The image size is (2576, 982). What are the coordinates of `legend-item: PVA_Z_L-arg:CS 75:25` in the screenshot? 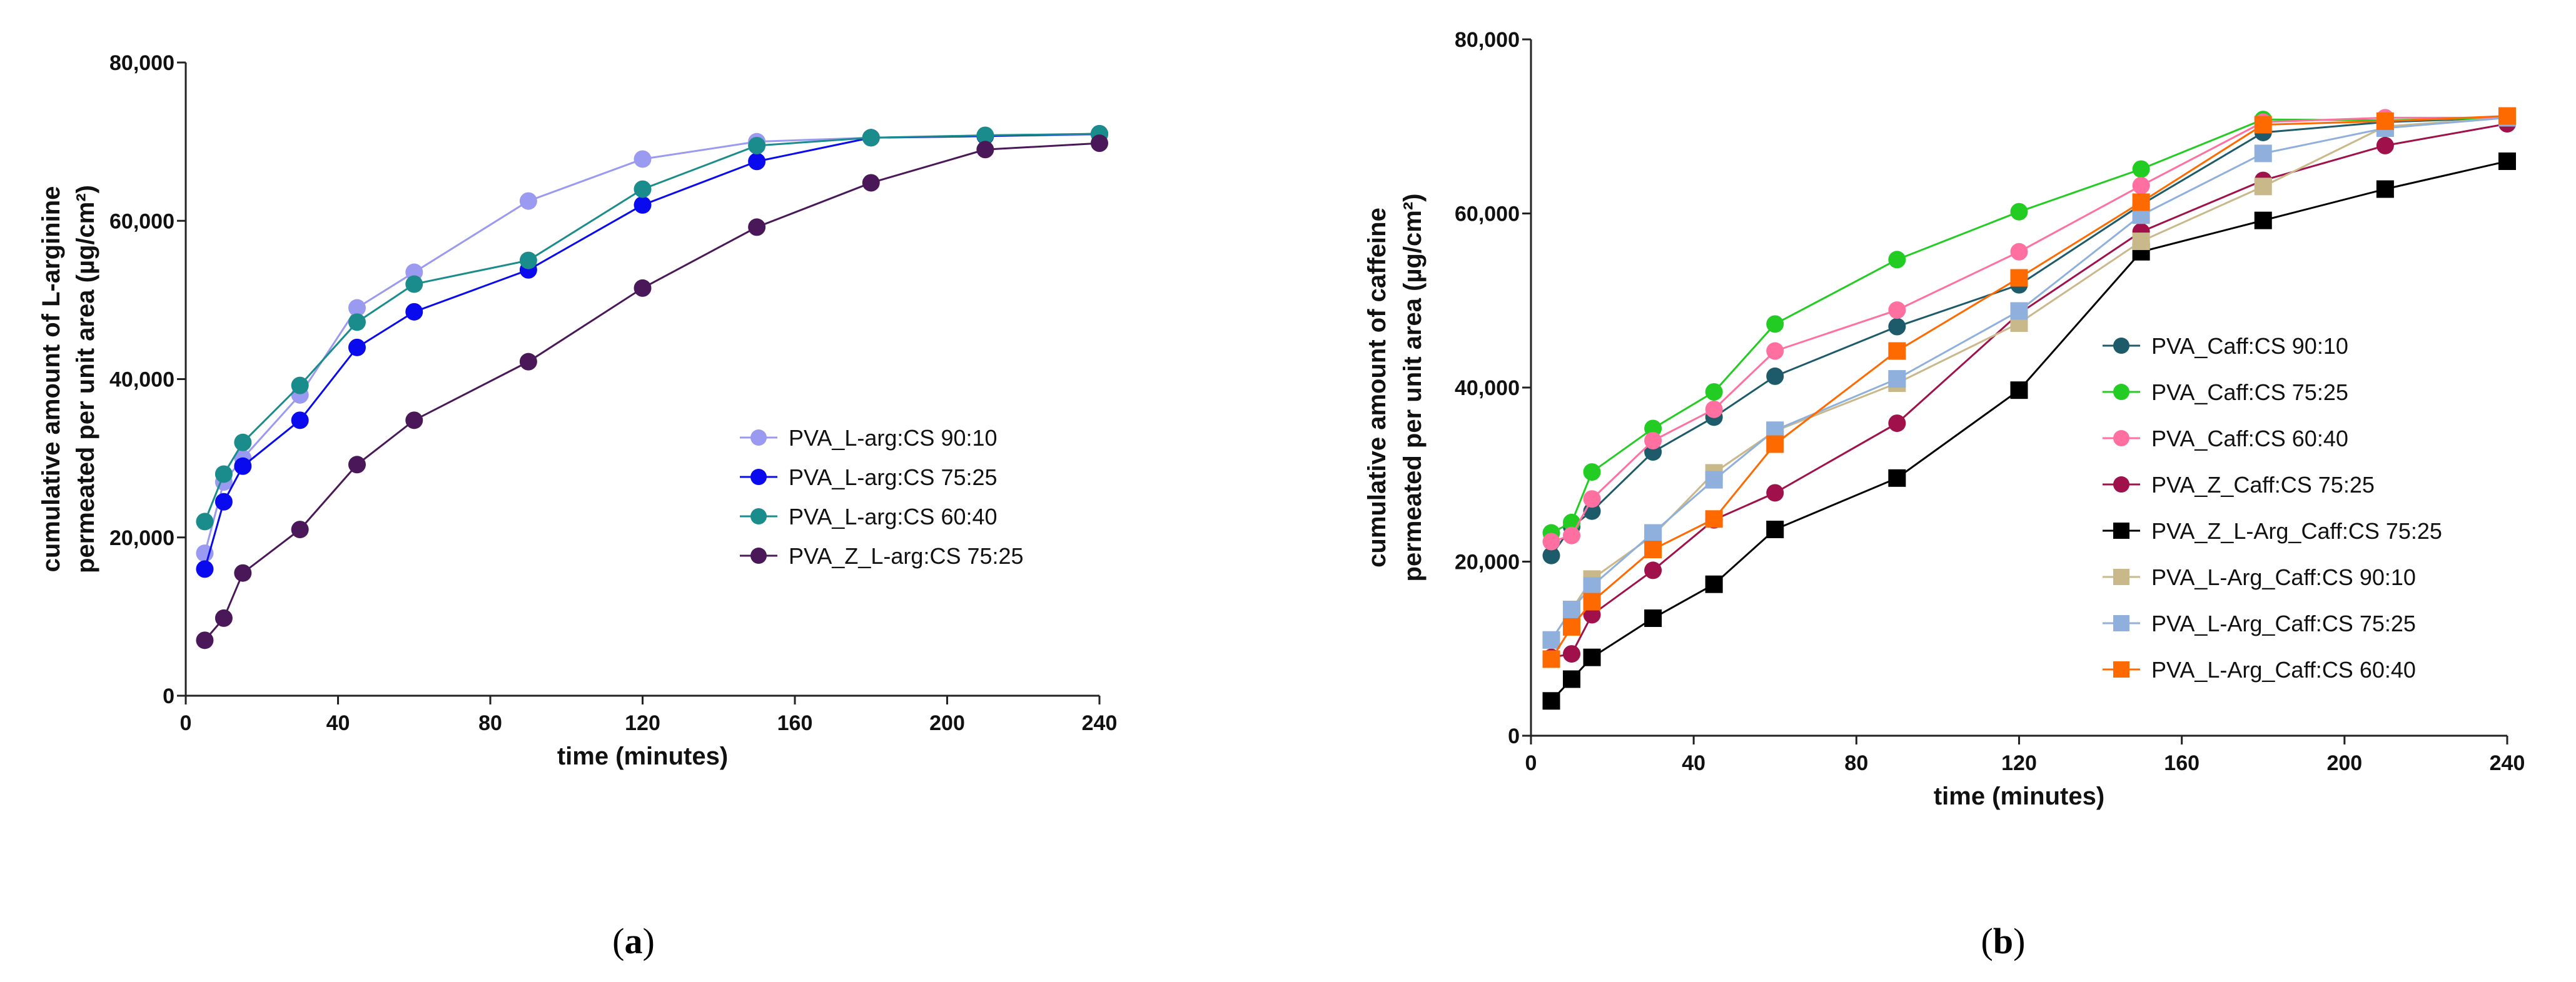 It's located at (882, 556).